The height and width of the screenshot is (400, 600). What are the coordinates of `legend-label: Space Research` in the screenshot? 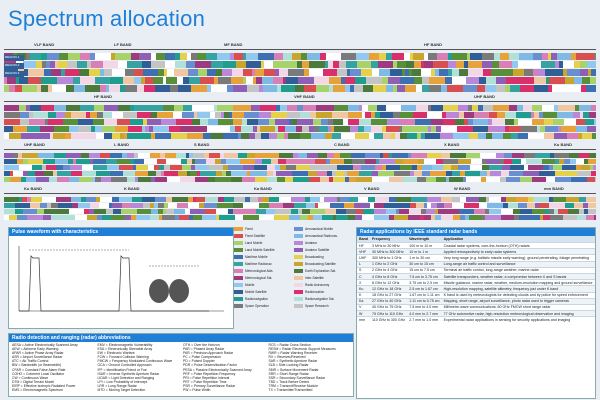 It's located at (317, 306).